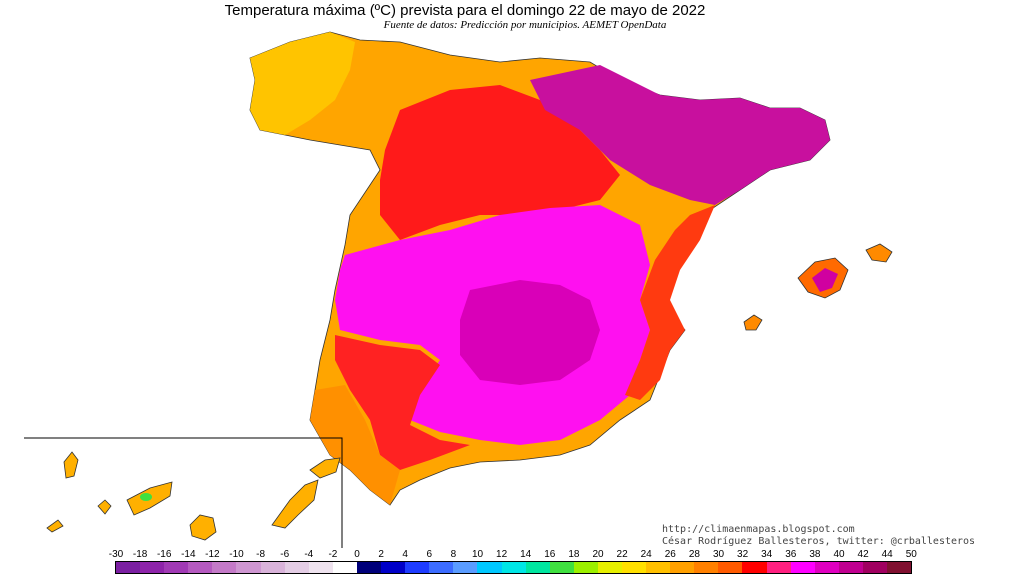  Describe the element at coordinates (188, 554) in the screenshot. I see `legend-label: -14` at that location.